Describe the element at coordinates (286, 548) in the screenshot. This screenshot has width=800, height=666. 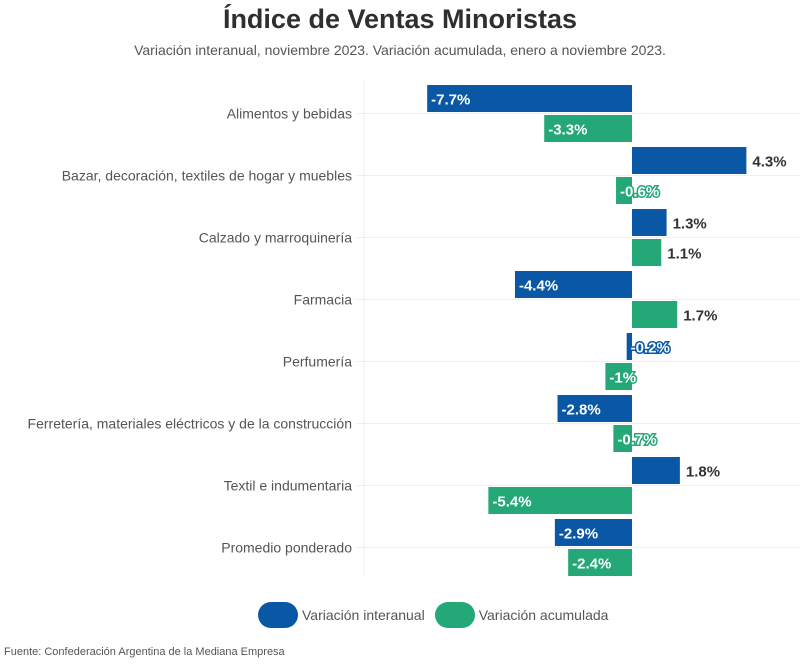
I see `category-label: Promedio ponderado` at that location.